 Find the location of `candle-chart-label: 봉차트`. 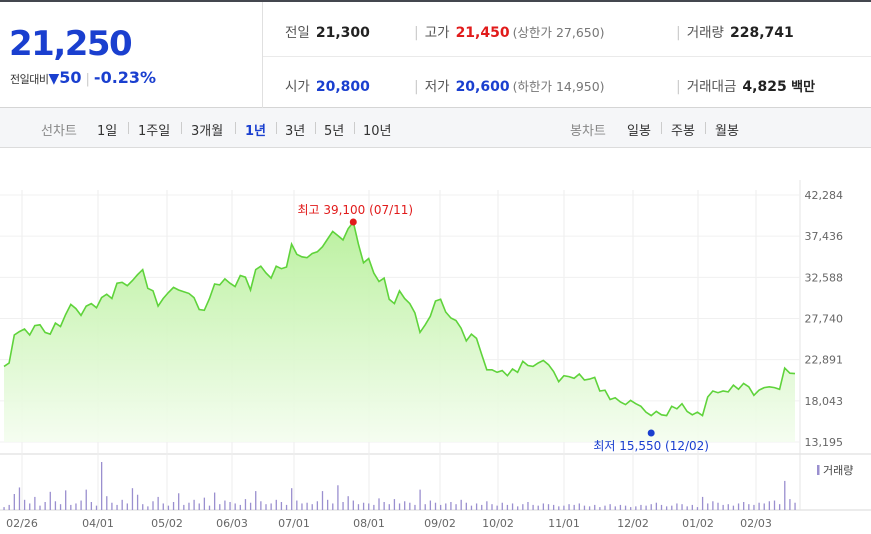

candle-chart-label: 봉차트 is located at coordinates (588, 131).